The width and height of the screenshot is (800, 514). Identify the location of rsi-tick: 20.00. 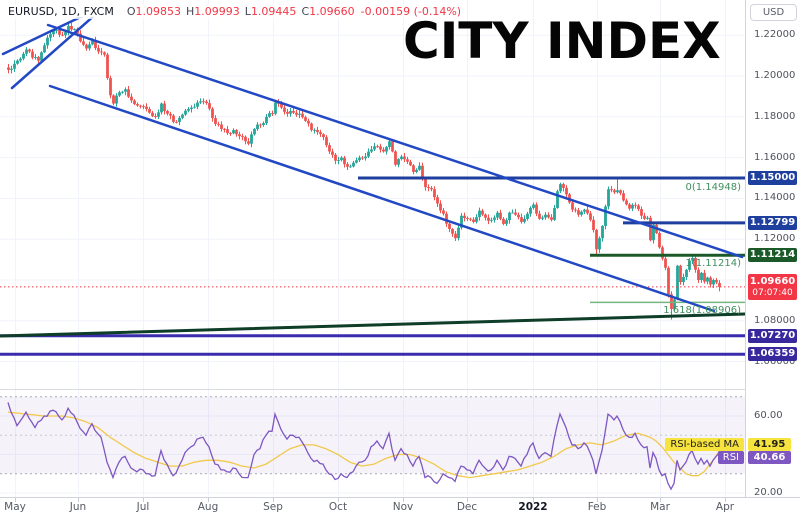
(768, 492).